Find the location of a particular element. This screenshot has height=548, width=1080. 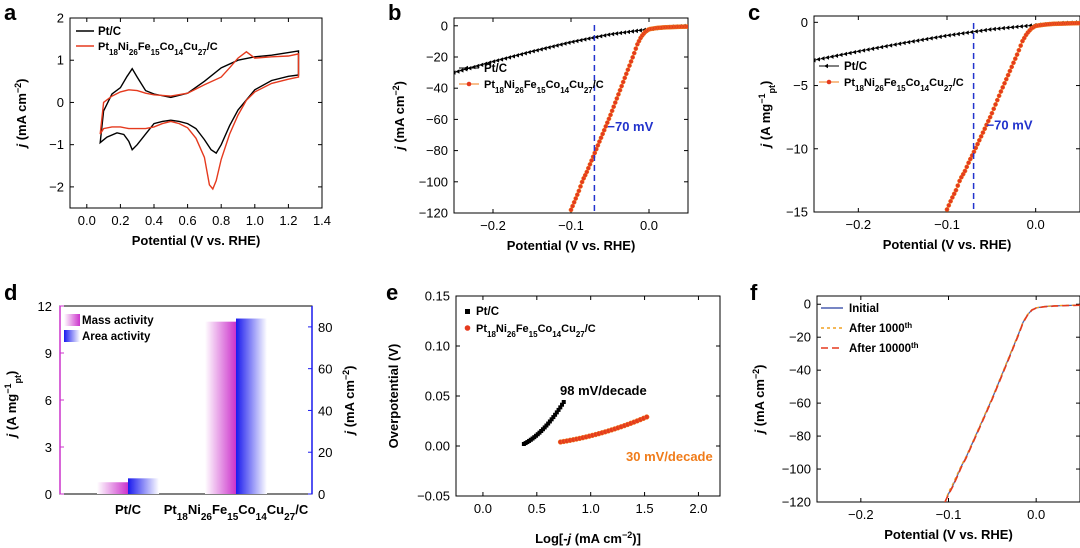

panel-a-legend-label: Pt18Ni26Fe15Co14Cu27/C is located at coordinates (158, 49).